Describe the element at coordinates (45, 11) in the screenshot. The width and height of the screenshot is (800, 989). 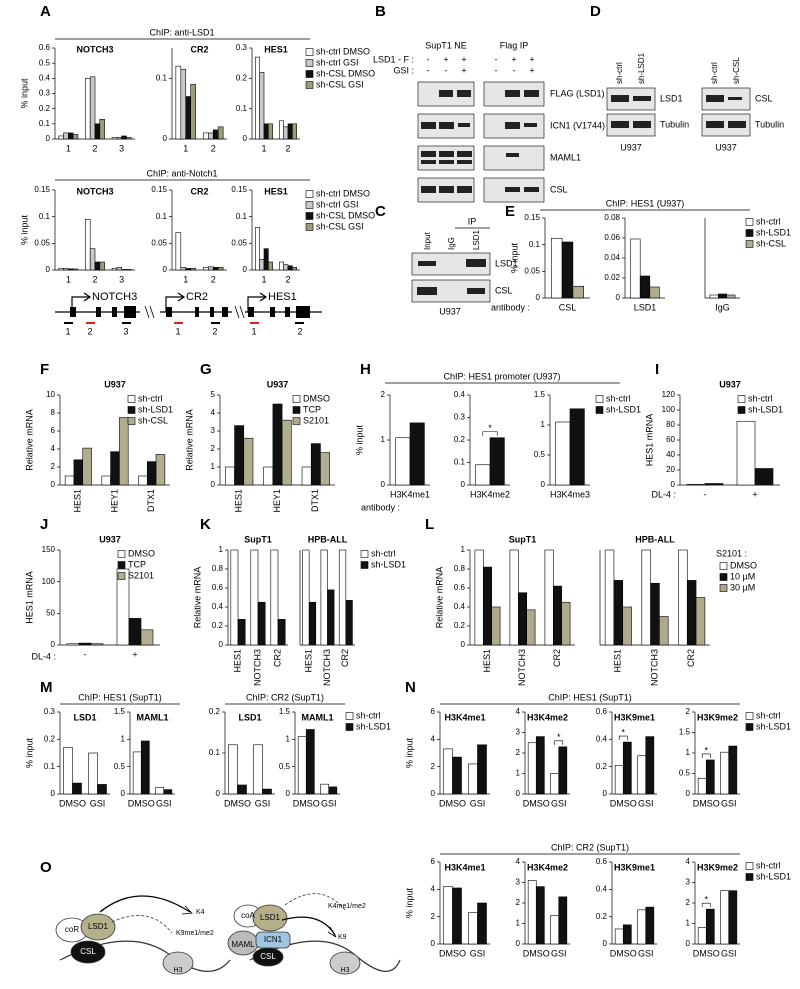
I see `panel-letter: A` at that location.